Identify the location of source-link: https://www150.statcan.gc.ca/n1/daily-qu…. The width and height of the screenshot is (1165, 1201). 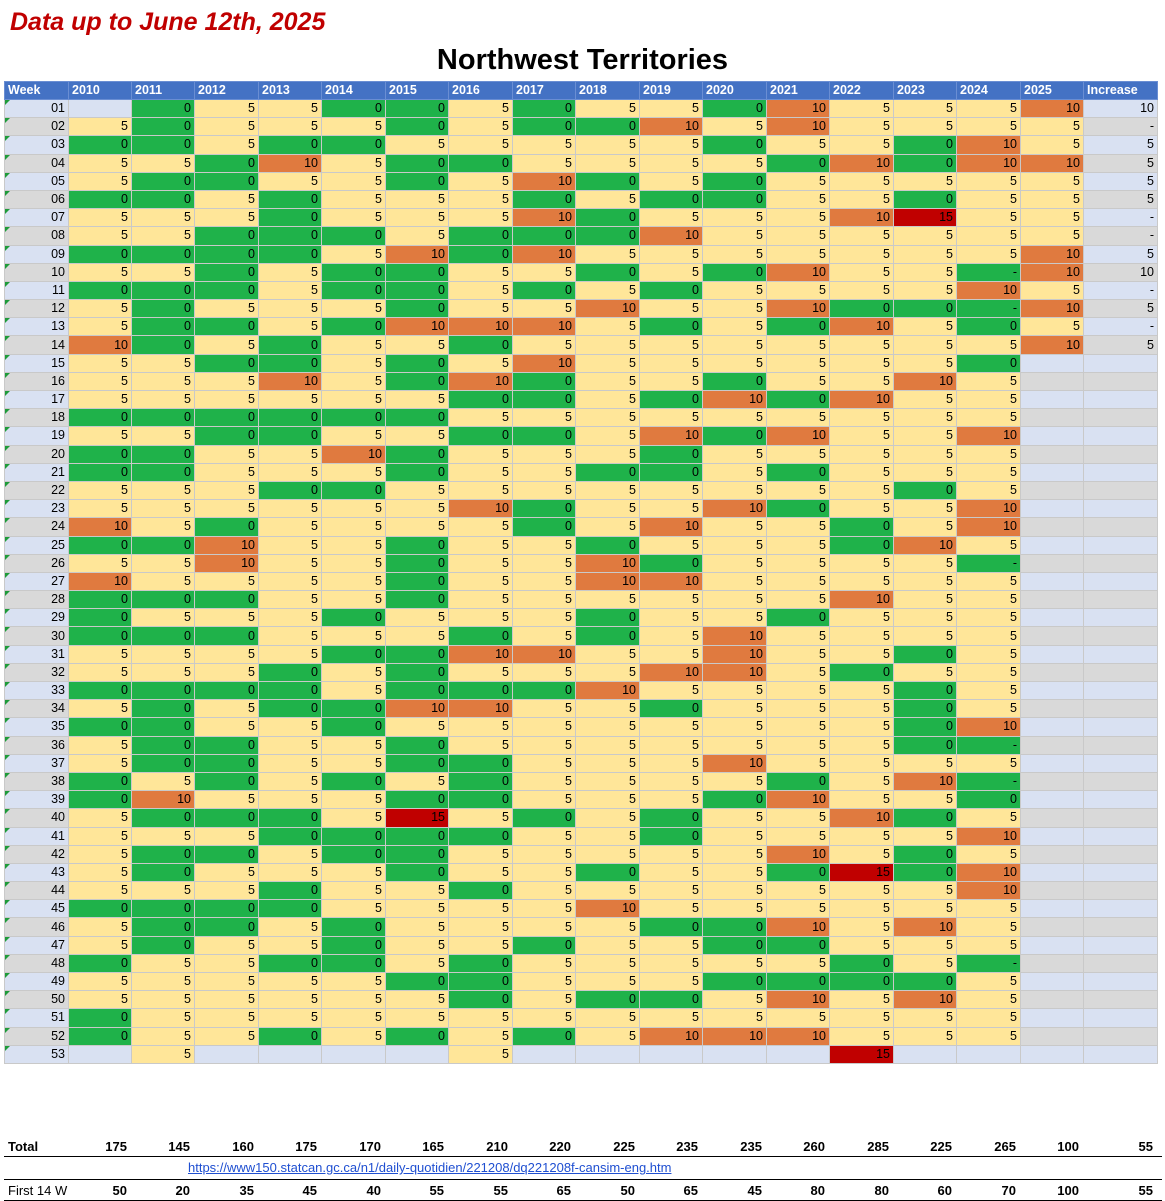
(430, 1167).